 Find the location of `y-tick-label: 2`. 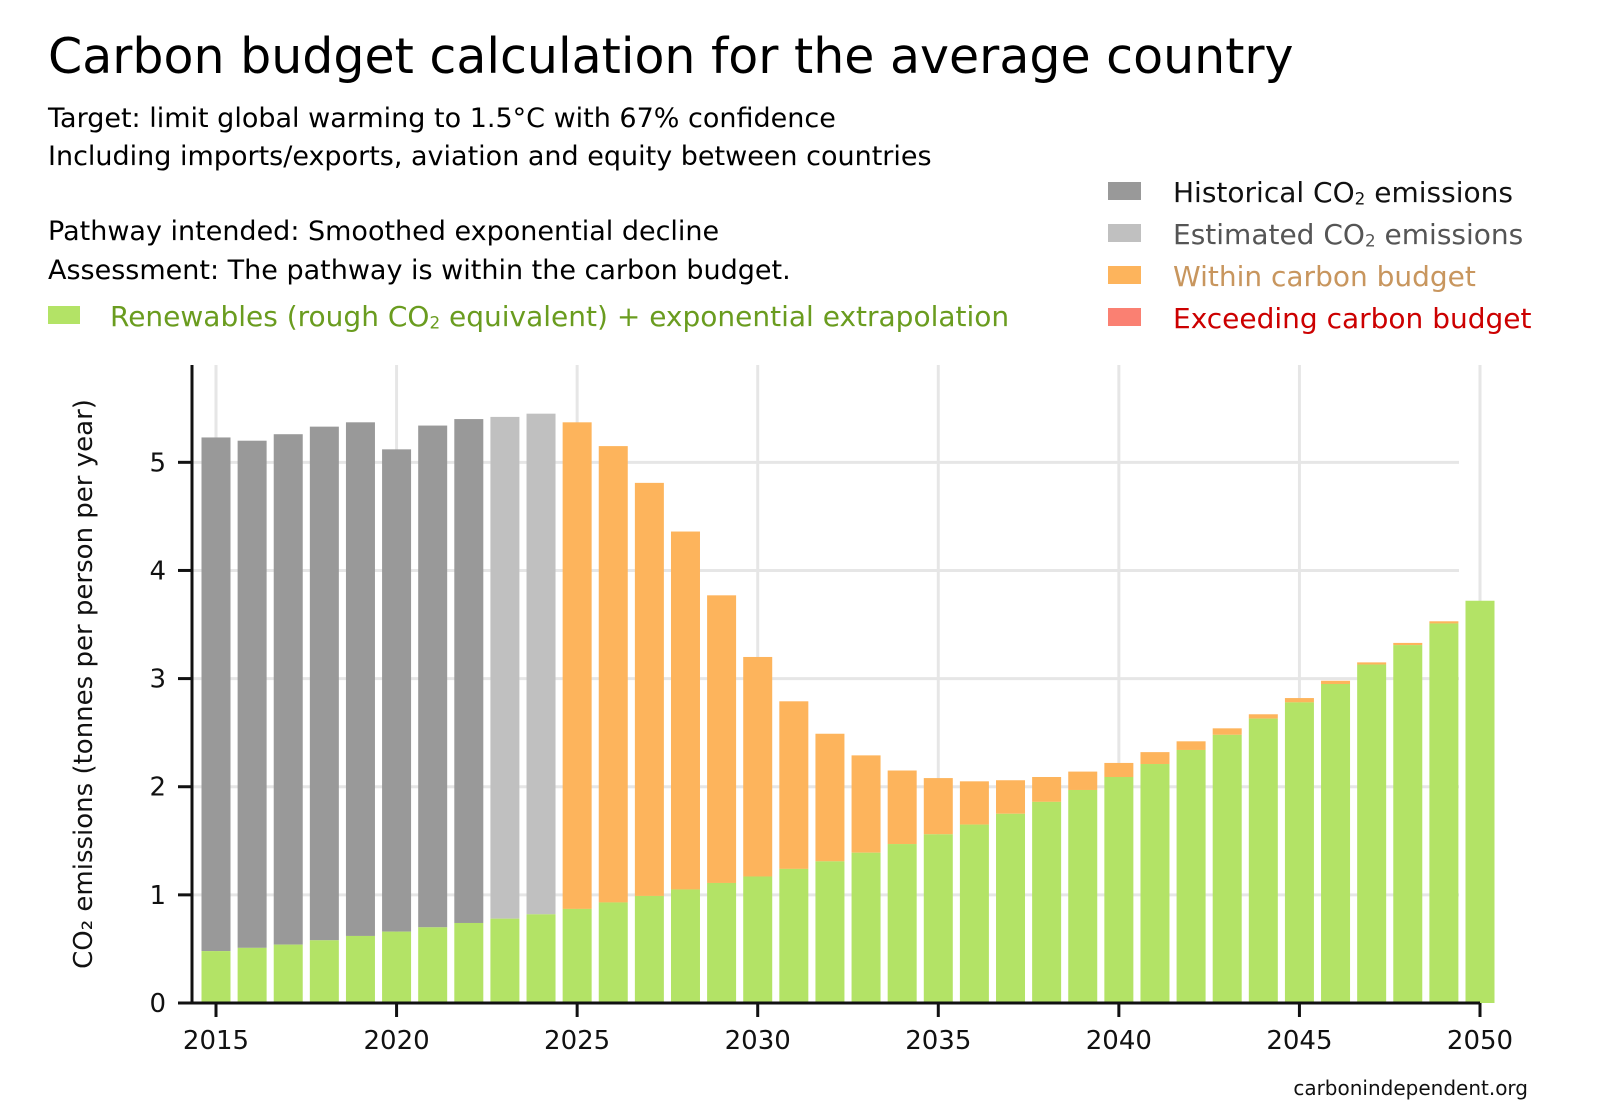

y-tick-label: 2 is located at coordinates (157, 788).